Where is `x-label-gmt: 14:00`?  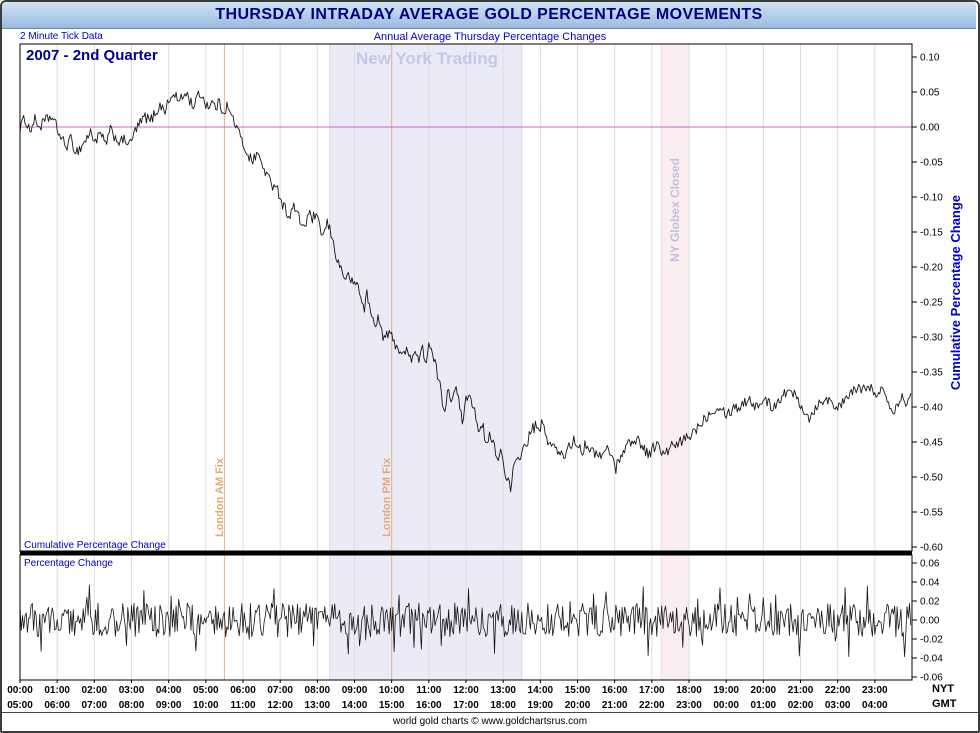 x-label-gmt: 14:00 is located at coordinates (355, 705).